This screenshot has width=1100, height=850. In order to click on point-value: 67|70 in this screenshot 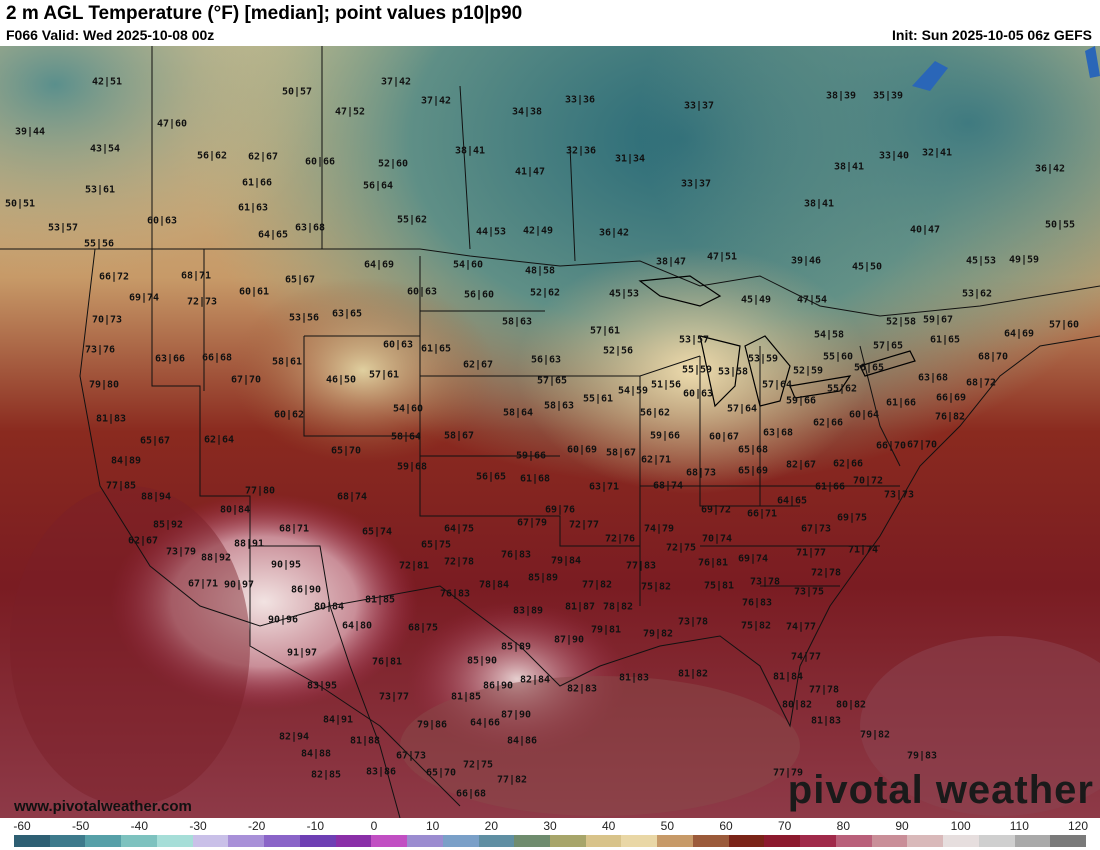, I will do `click(246, 380)`.